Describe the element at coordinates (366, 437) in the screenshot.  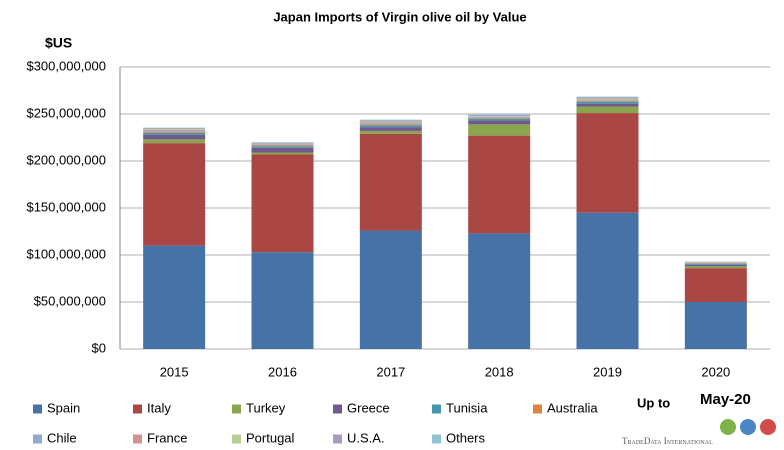
I see `legend-label: U.S.A.` at that location.